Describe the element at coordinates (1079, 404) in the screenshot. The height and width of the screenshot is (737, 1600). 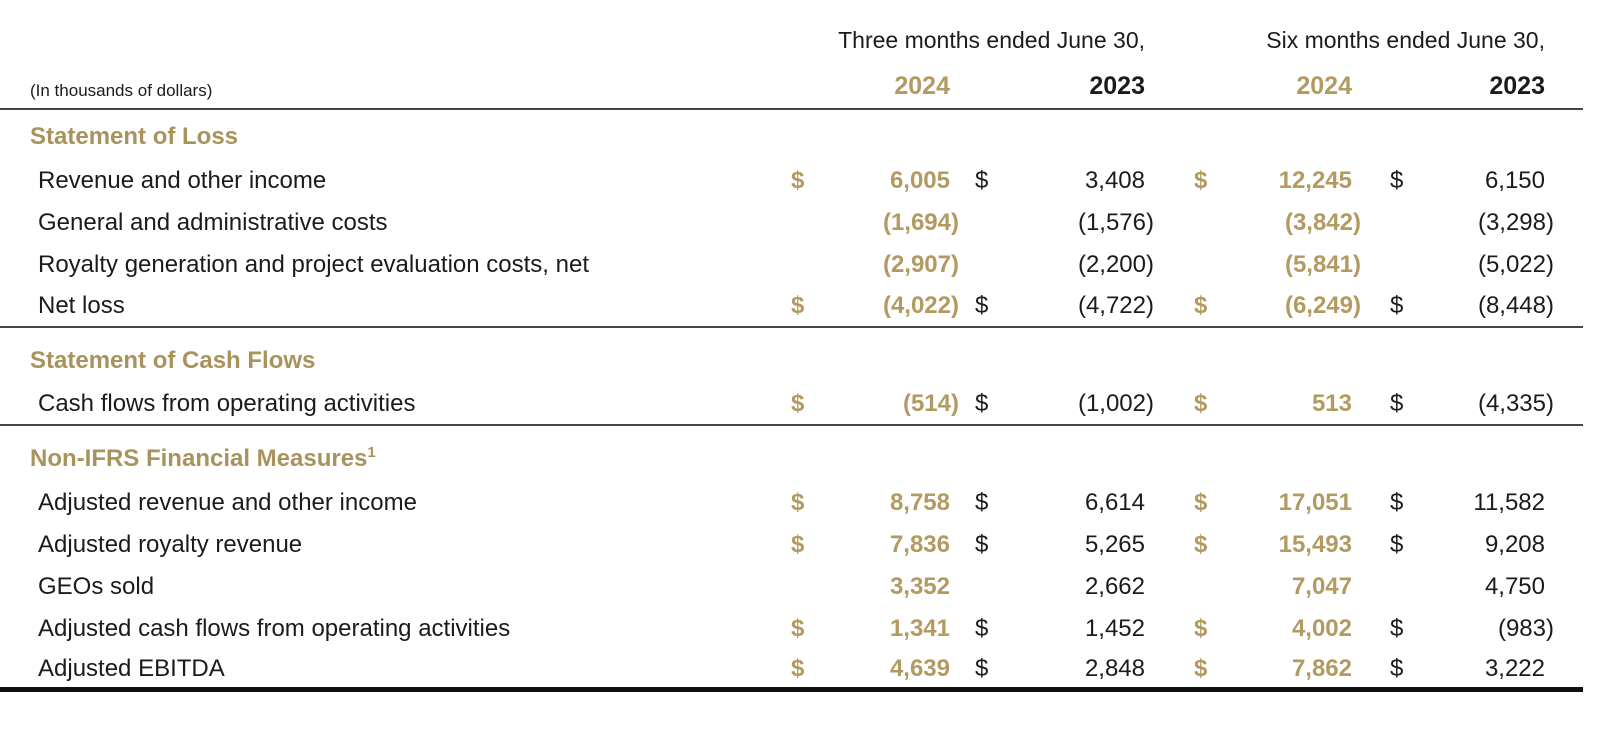
I see `value-cell: (1,002)` at that location.